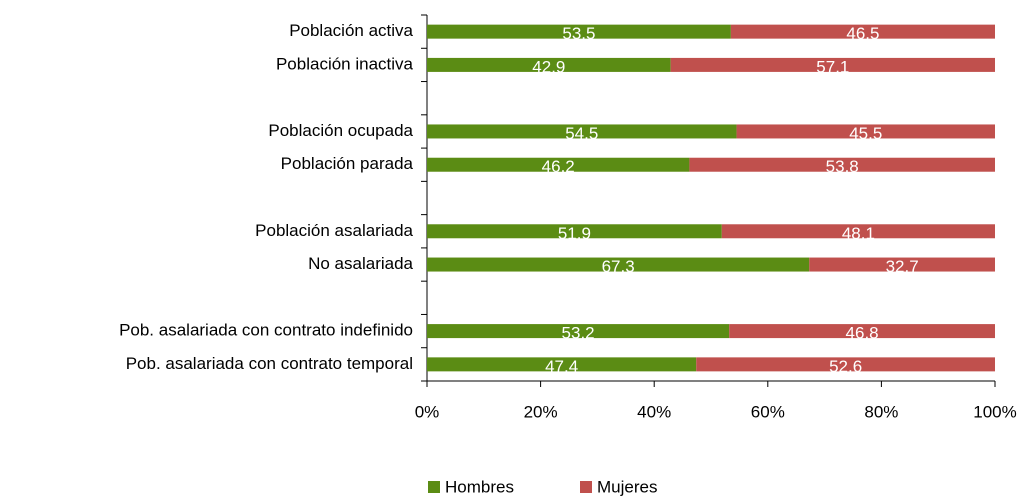 This screenshot has height=499, width=1026. I want to click on y-tick-label: Población activa, so click(351, 30).